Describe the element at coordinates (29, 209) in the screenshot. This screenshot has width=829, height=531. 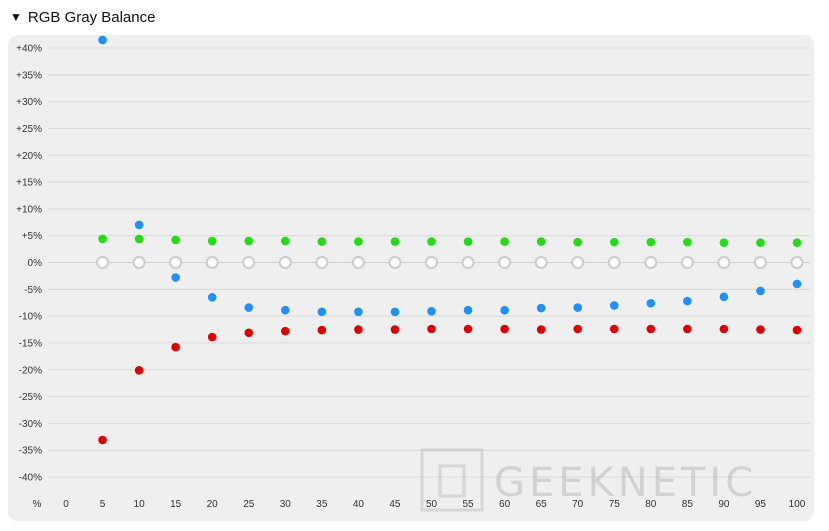
I see `y-tick-label: +10%` at that location.